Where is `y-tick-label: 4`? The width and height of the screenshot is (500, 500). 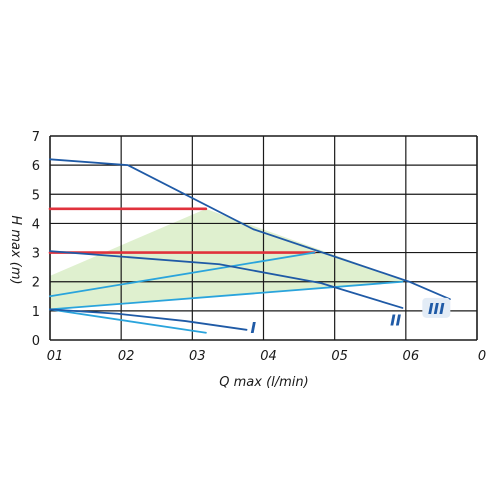 y-tick-label: 4 is located at coordinates (36, 224).